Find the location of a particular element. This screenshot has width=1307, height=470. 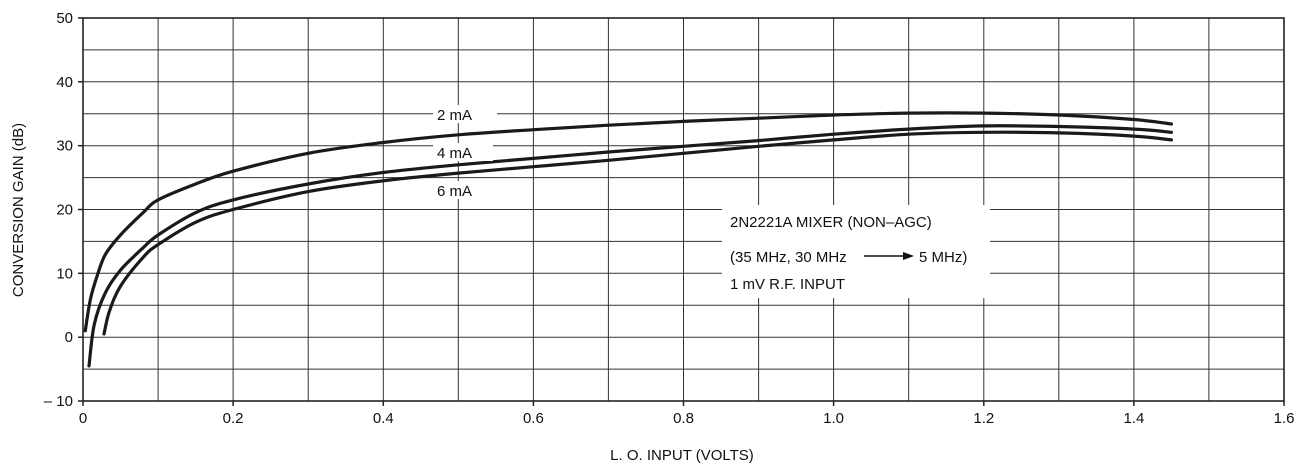

y-tick-label: 40 is located at coordinates (64, 82).